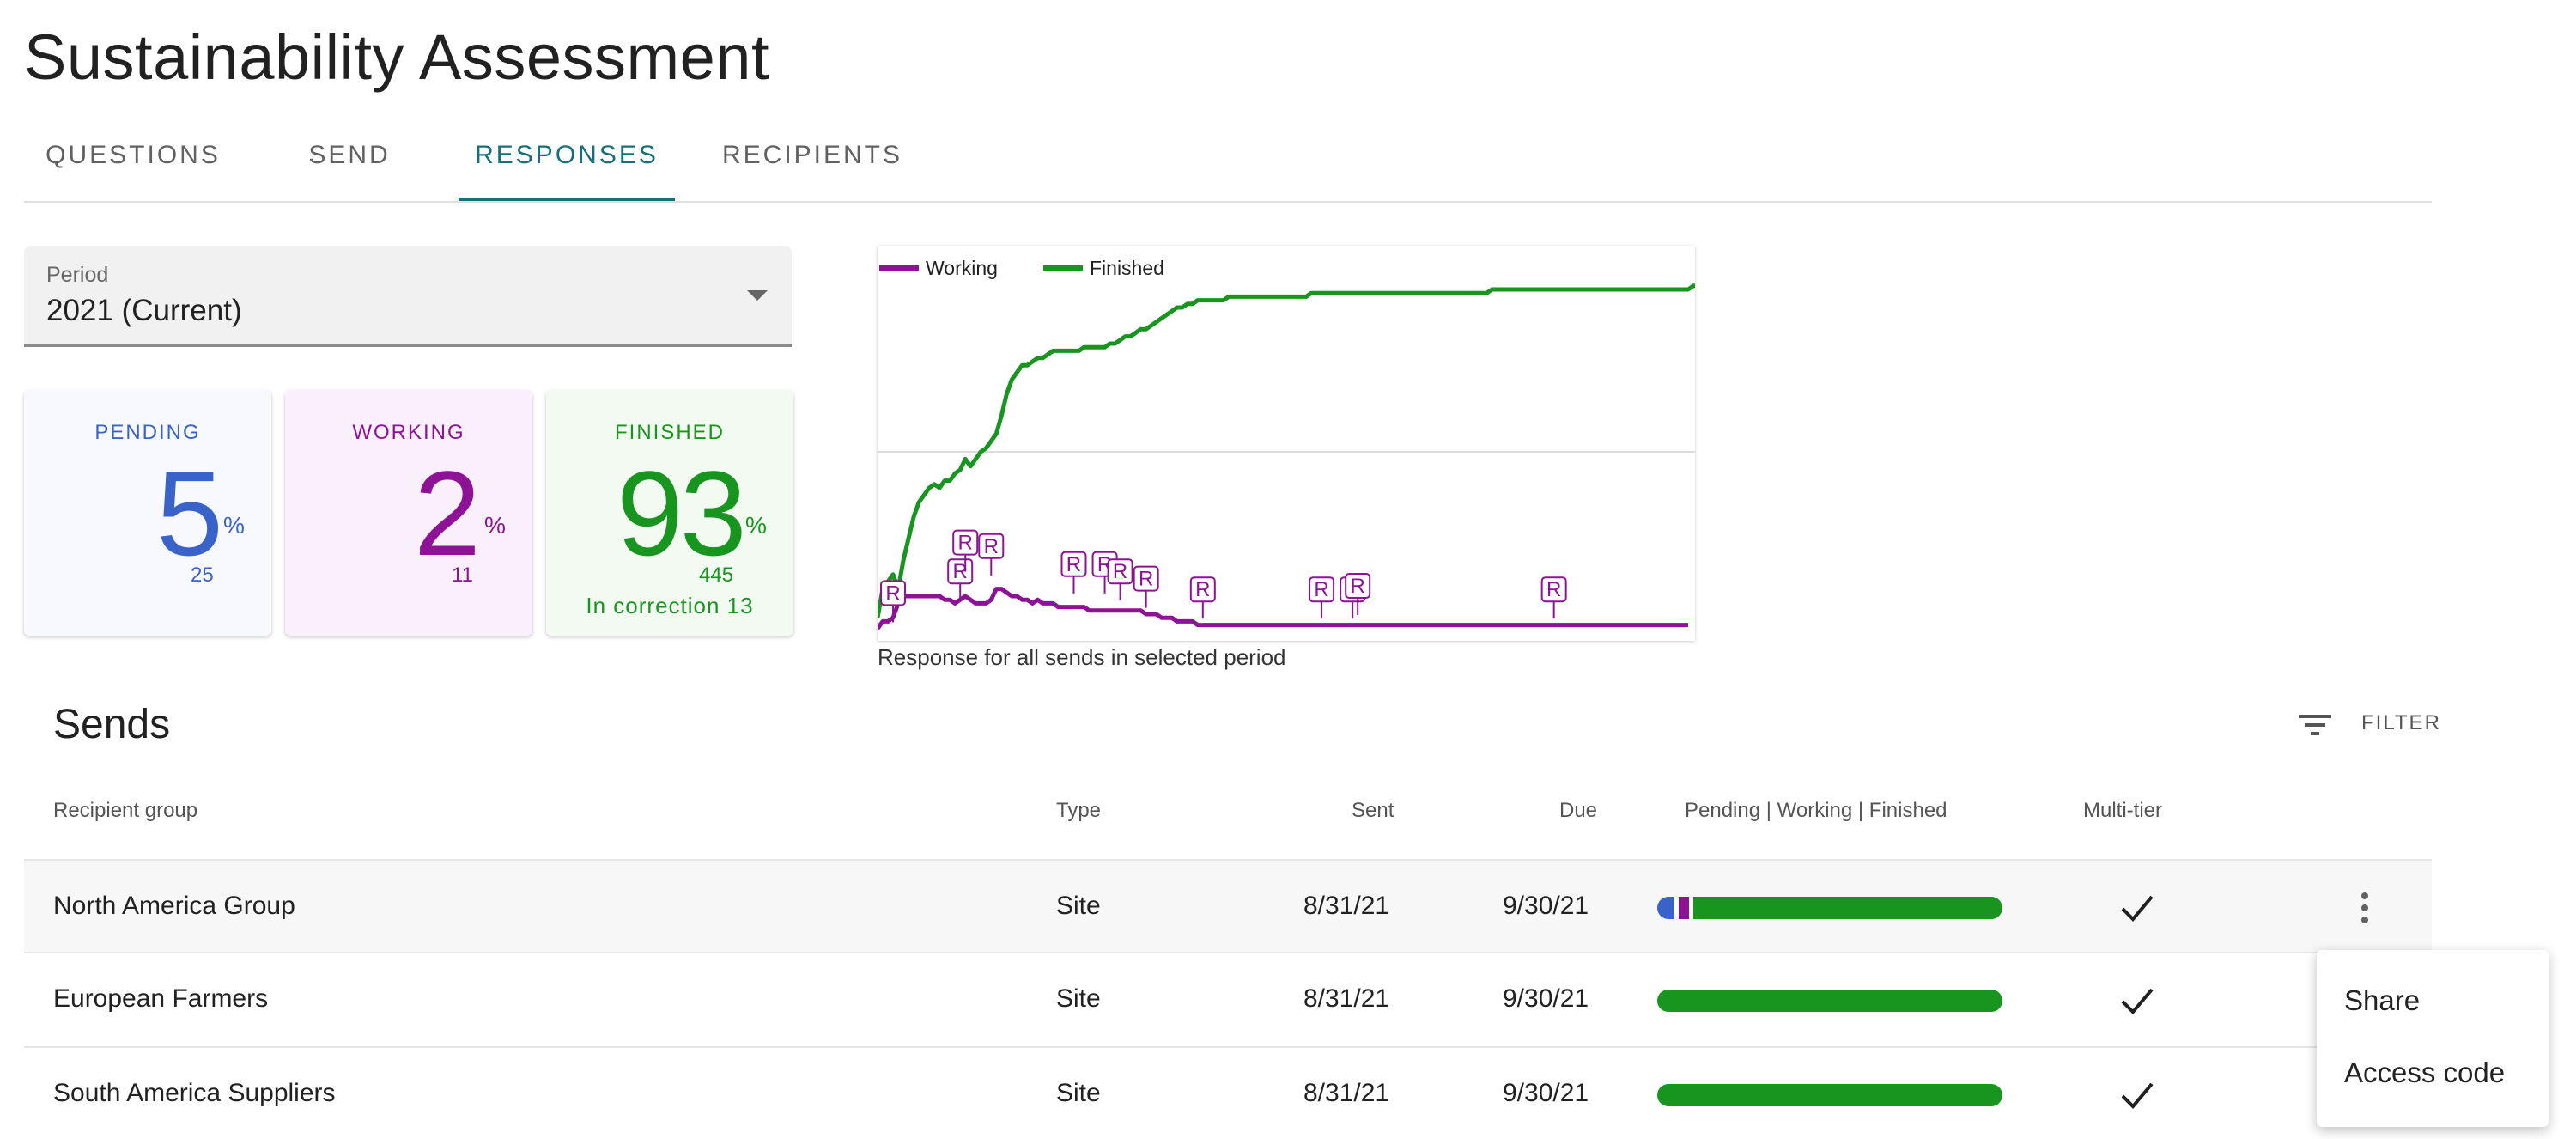 Image resolution: width=2576 pixels, height=1139 pixels. I want to click on column-header-sent: Sent, so click(1373, 810).